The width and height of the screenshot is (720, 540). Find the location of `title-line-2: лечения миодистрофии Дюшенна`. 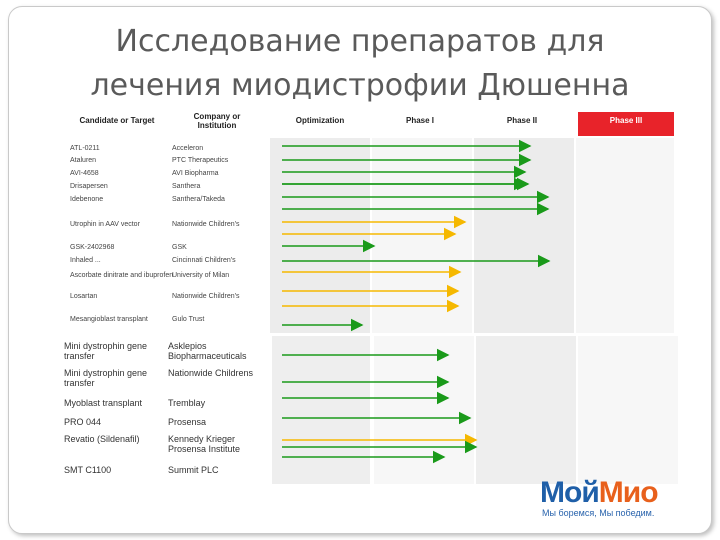

title-line-2: лечения миодистрофии Дюшенна is located at coordinates (360, 85).